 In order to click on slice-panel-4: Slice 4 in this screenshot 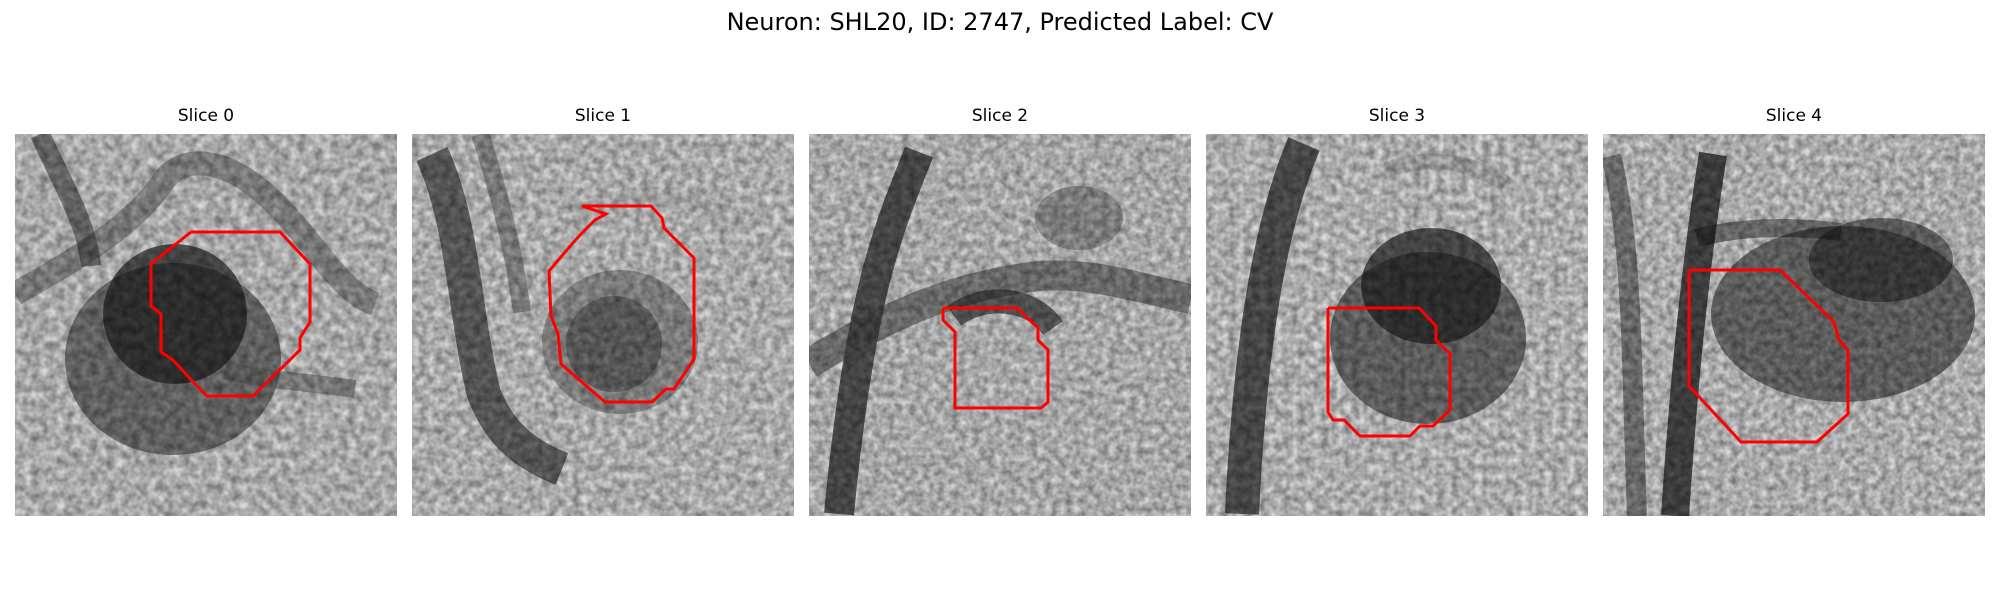, I will do `click(1794, 316)`.